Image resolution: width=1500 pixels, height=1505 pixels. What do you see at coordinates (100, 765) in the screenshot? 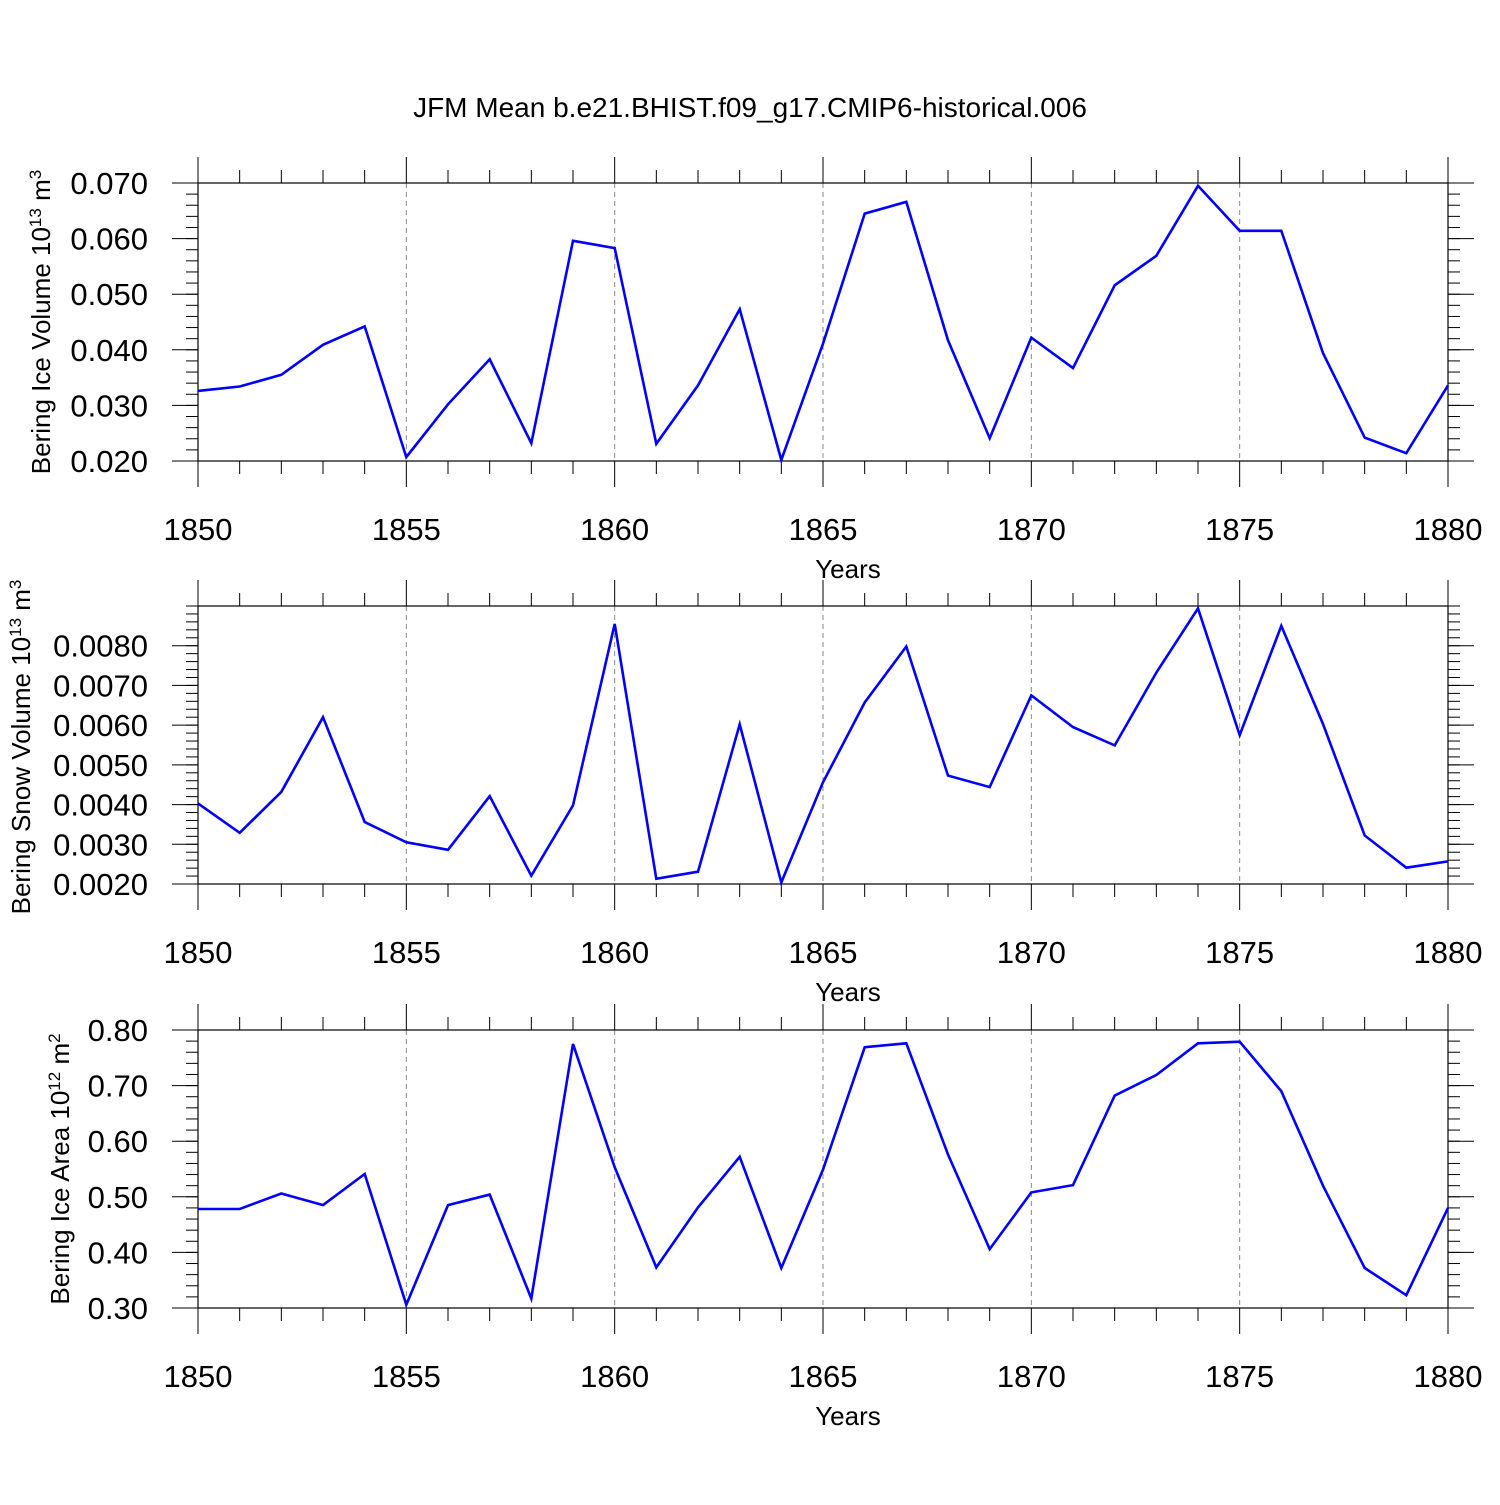
I see `y-tick-label: 0.0050` at bounding box center [100, 765].